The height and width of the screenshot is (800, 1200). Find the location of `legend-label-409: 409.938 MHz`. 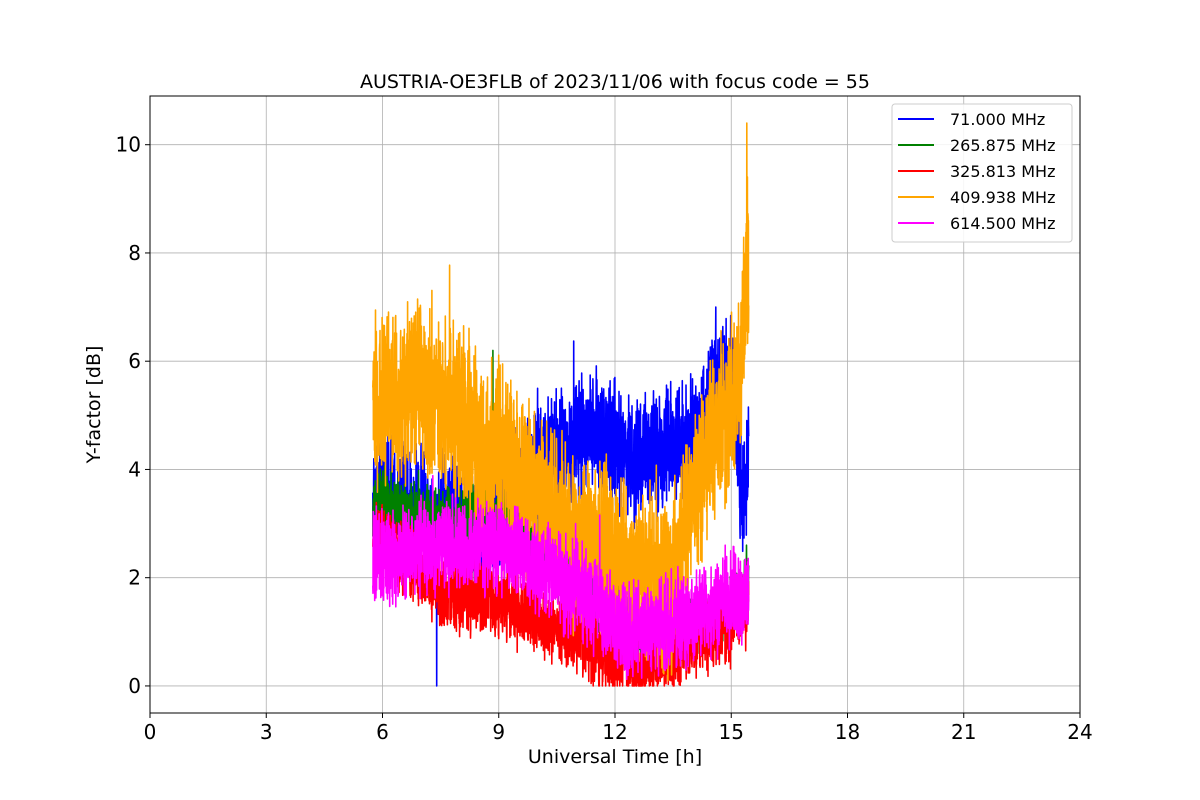

legend-label-409: 409.938 MHz is located at coordinates (1002, 197).